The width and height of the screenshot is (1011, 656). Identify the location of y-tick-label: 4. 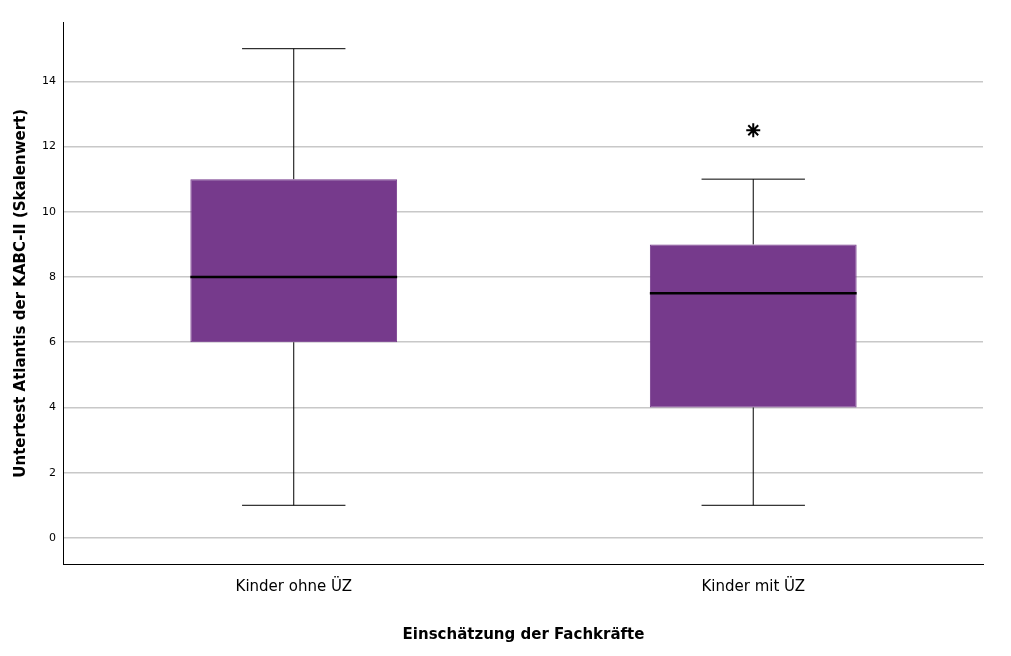
(52, 407).